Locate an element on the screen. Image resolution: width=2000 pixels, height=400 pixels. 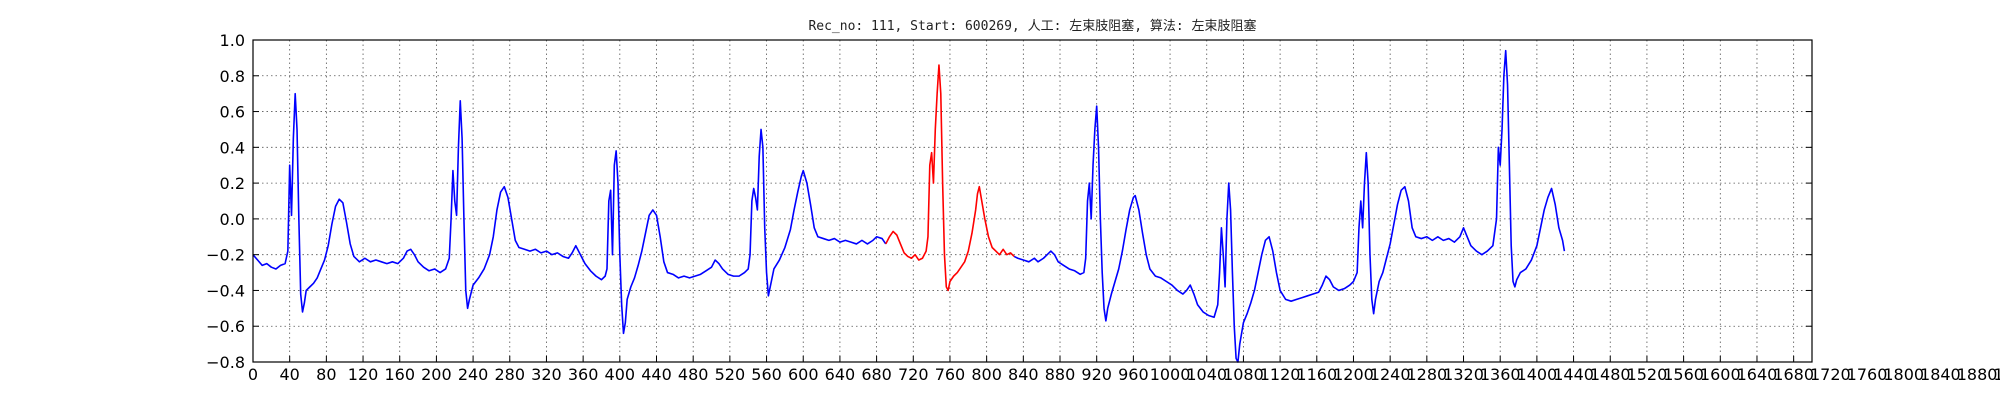
x-tick-label: 560 is located at coordinates (766, 374).